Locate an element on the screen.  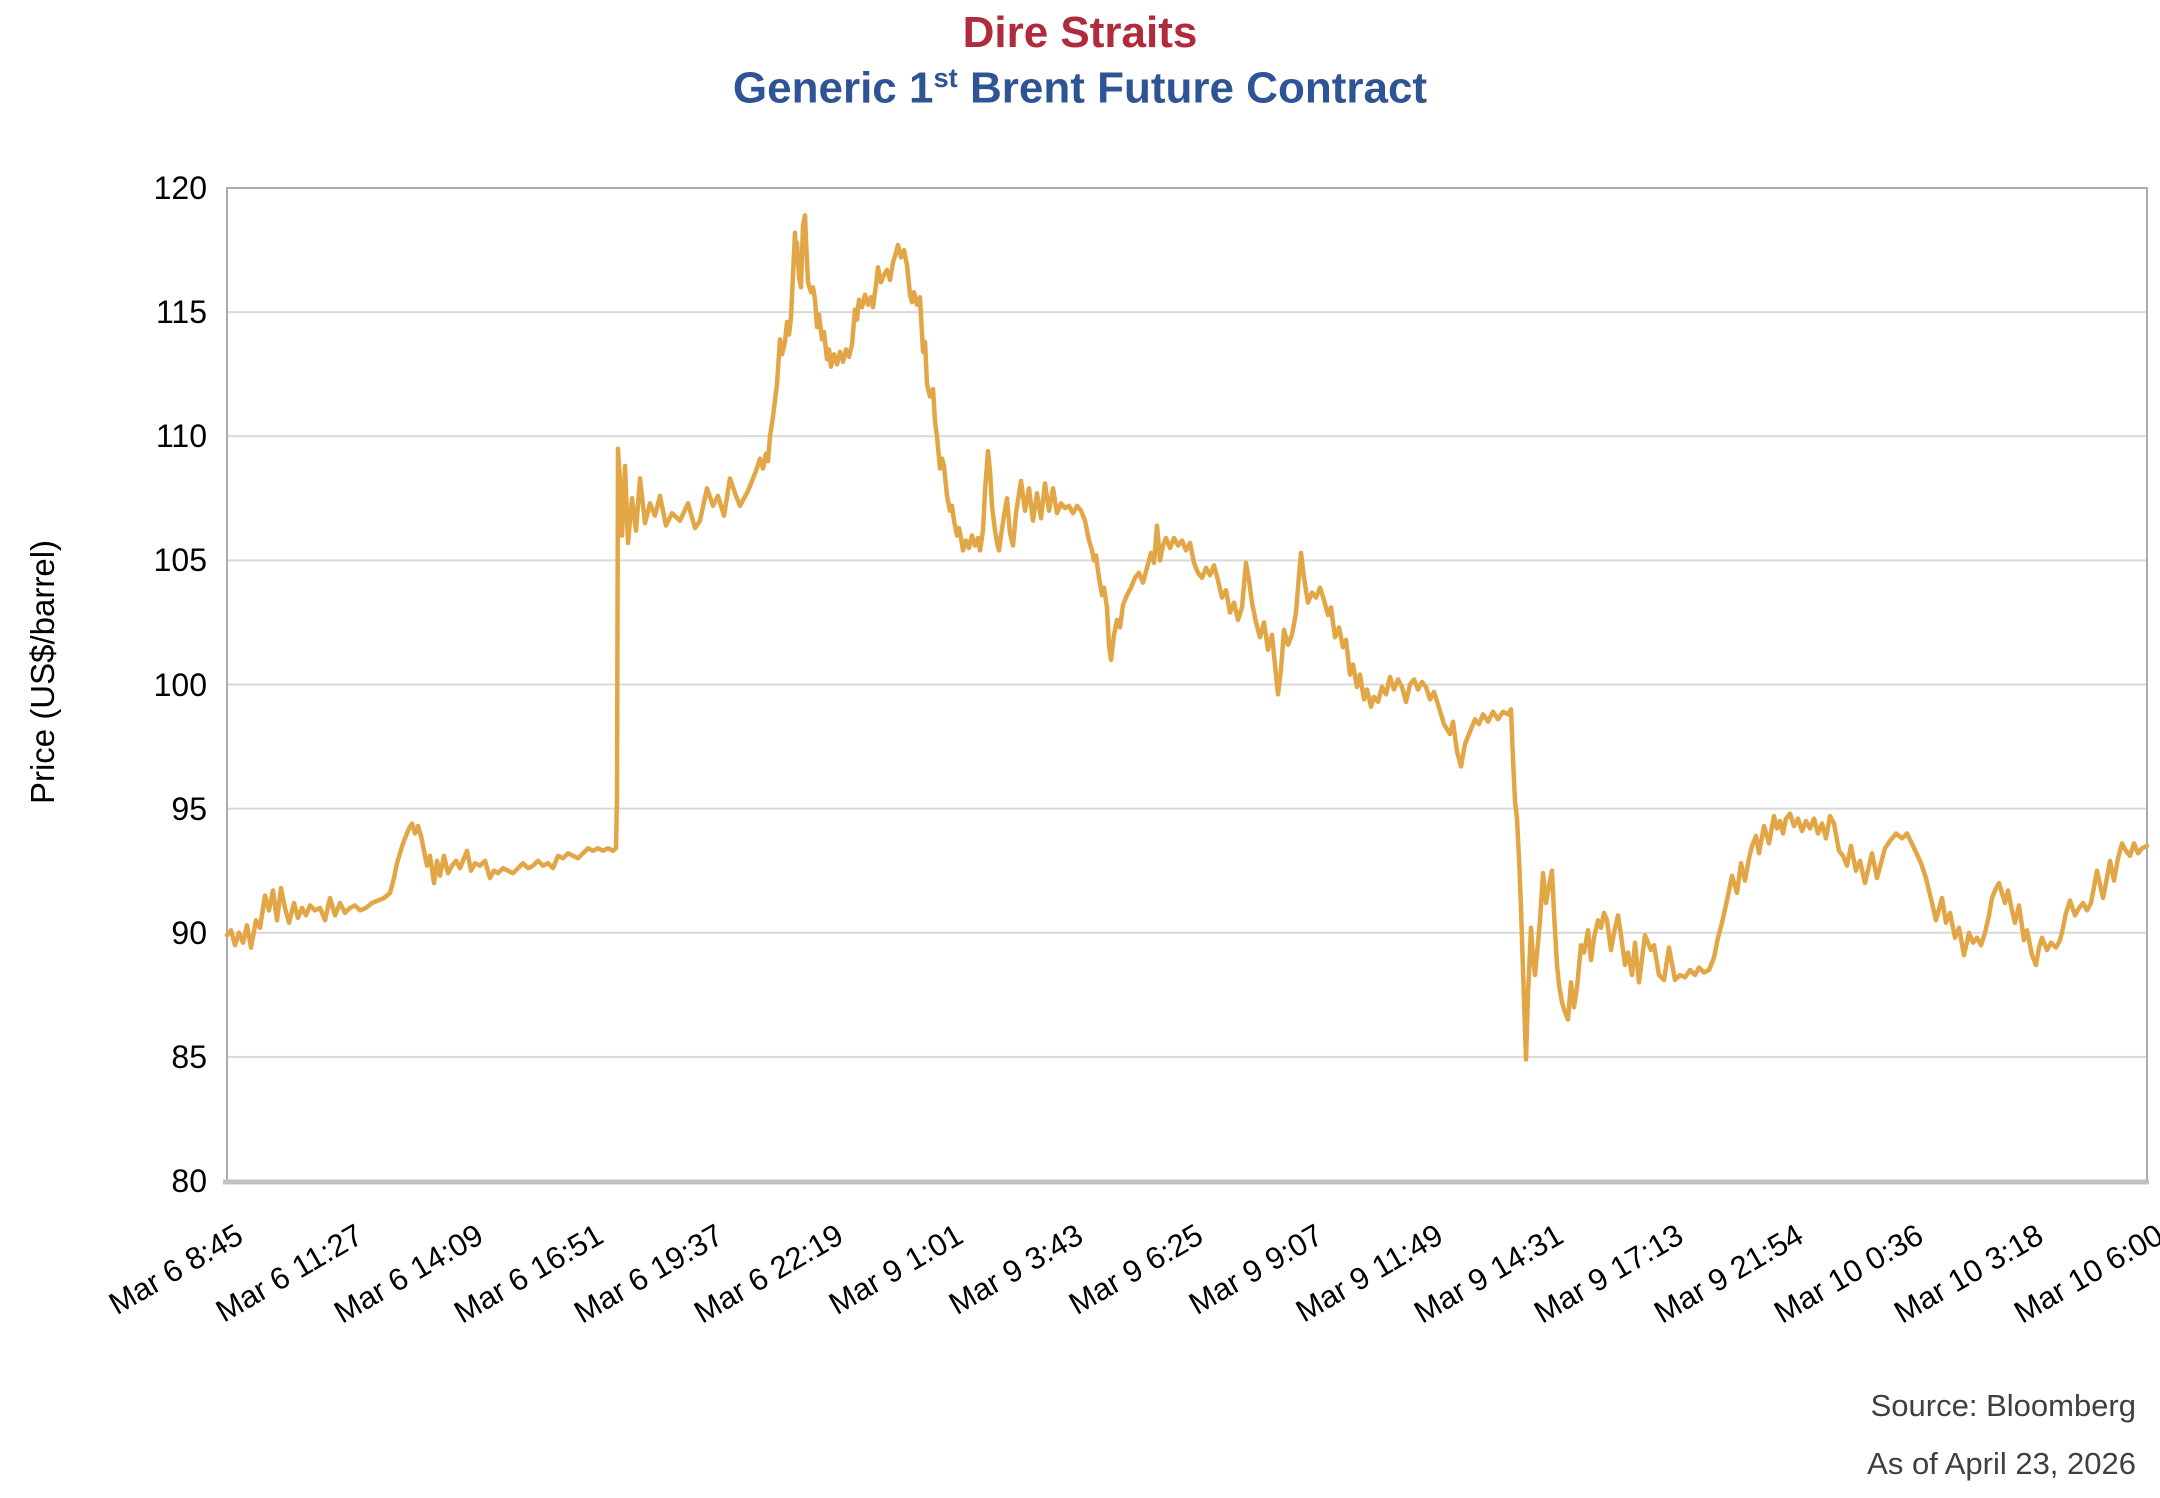
chart-subtitle: Generic 1st Brent Future Contract is located at coordinates (1080, 88).